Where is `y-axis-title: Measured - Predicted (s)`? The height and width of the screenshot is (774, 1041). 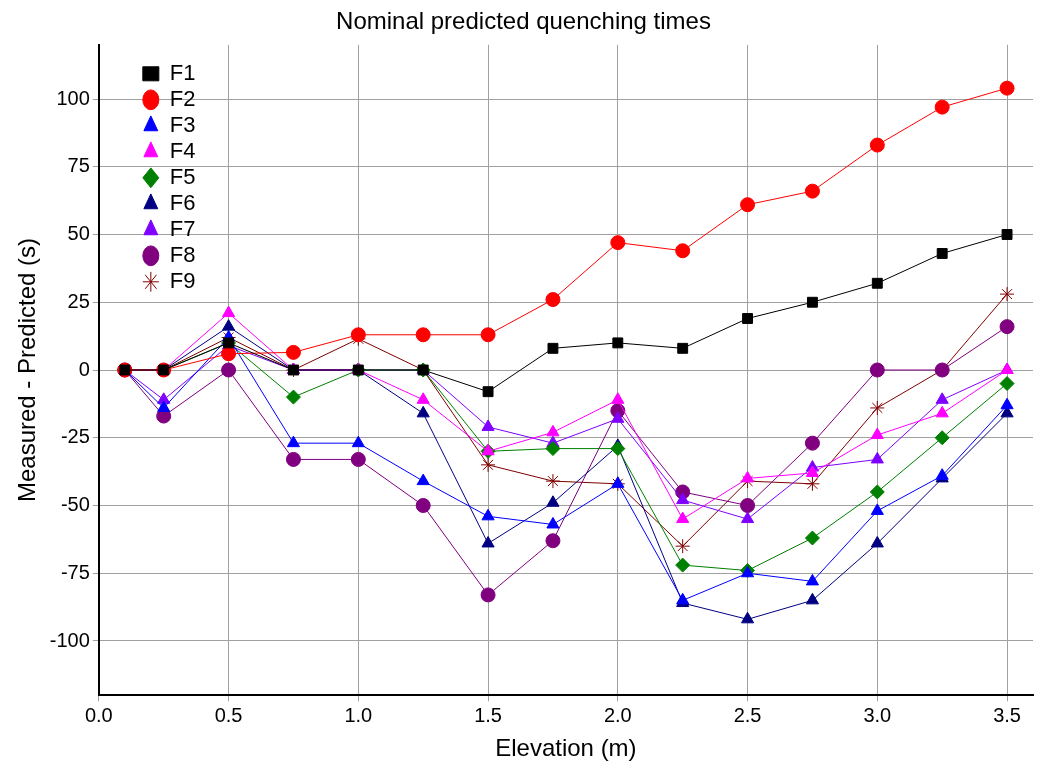 y-axis-title: Measured - Predicted (s) is located at coordinates (27, 370).